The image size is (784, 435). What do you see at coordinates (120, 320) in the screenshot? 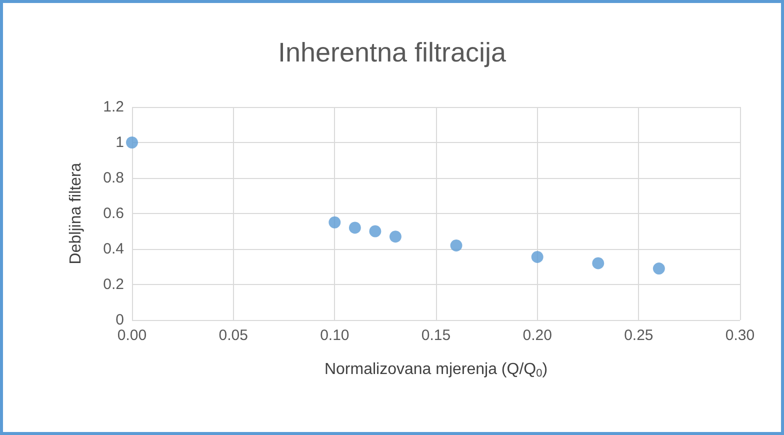
I see `y-tick-label: 0` at bounding box center [120, 320].